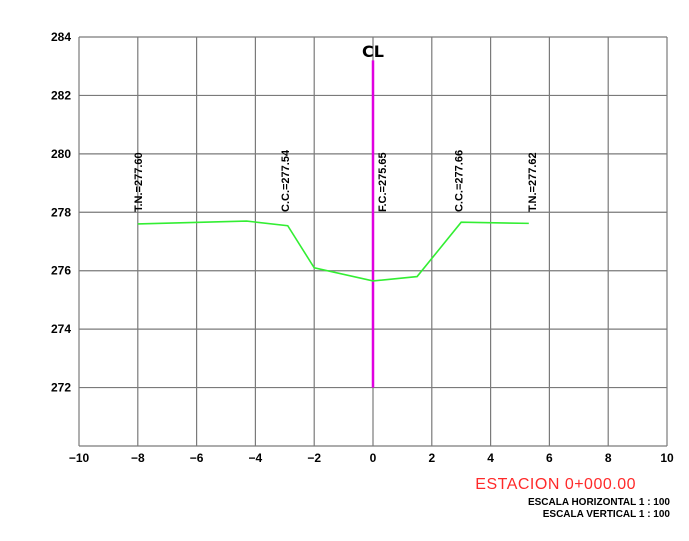 The height and width of the screenshot is (541, 689). Describe the element at coordinates (61, 154) in the screenshot. I see `y-tick-label: 280` at that location.